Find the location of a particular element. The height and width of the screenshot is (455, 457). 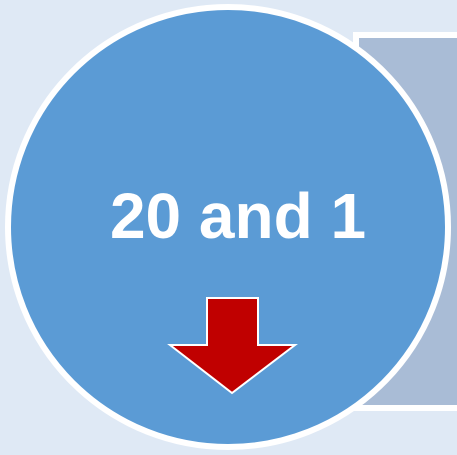

circle-label: 20 and 1 is located at coordinates (238, 216).